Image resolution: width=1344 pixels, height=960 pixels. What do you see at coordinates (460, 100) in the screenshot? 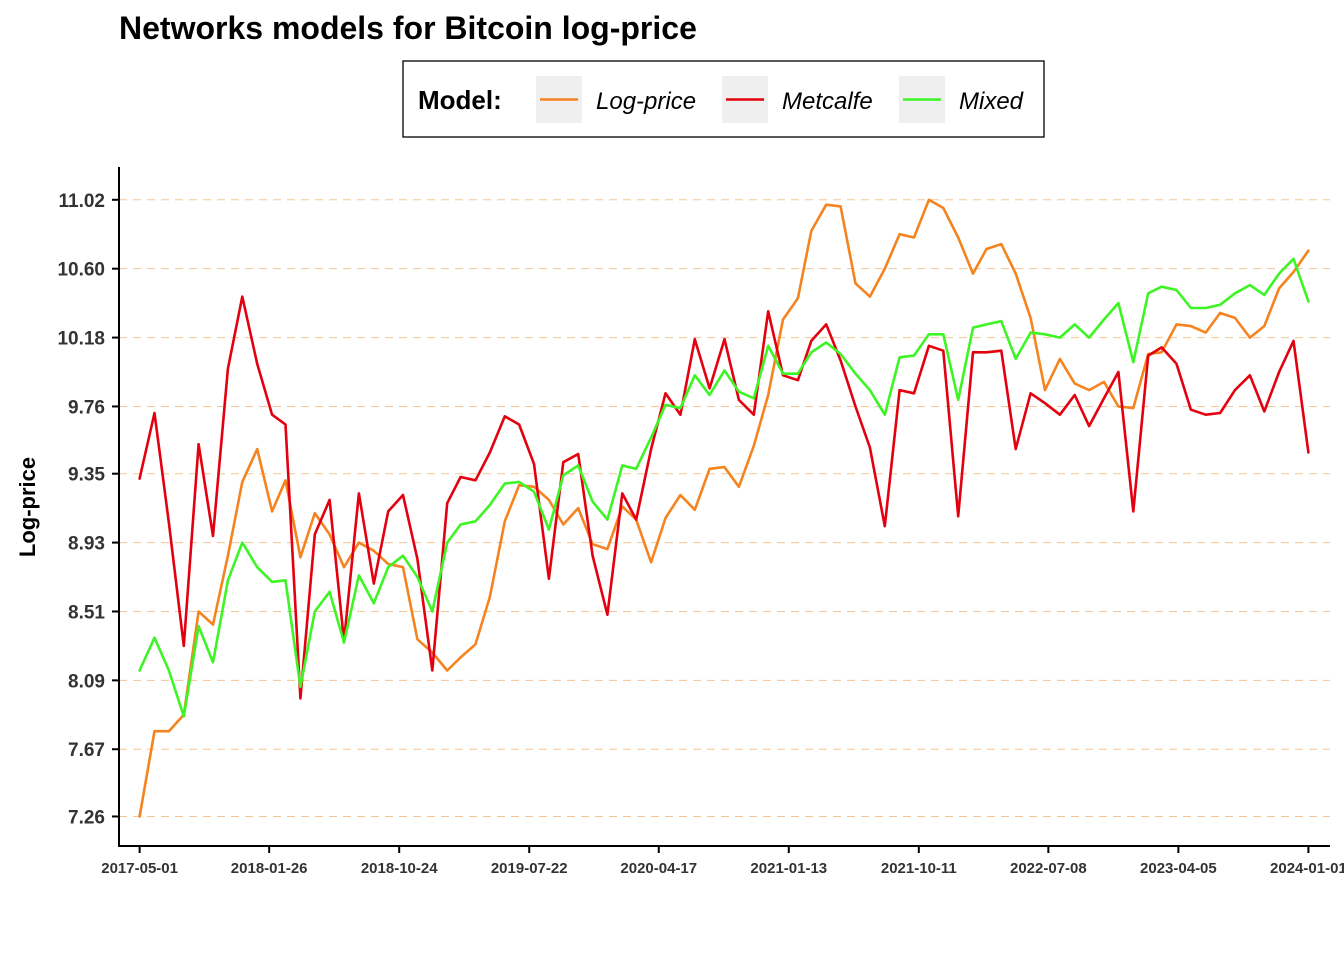
I see `legend-title: Model:` at bounding box center [460, 100].